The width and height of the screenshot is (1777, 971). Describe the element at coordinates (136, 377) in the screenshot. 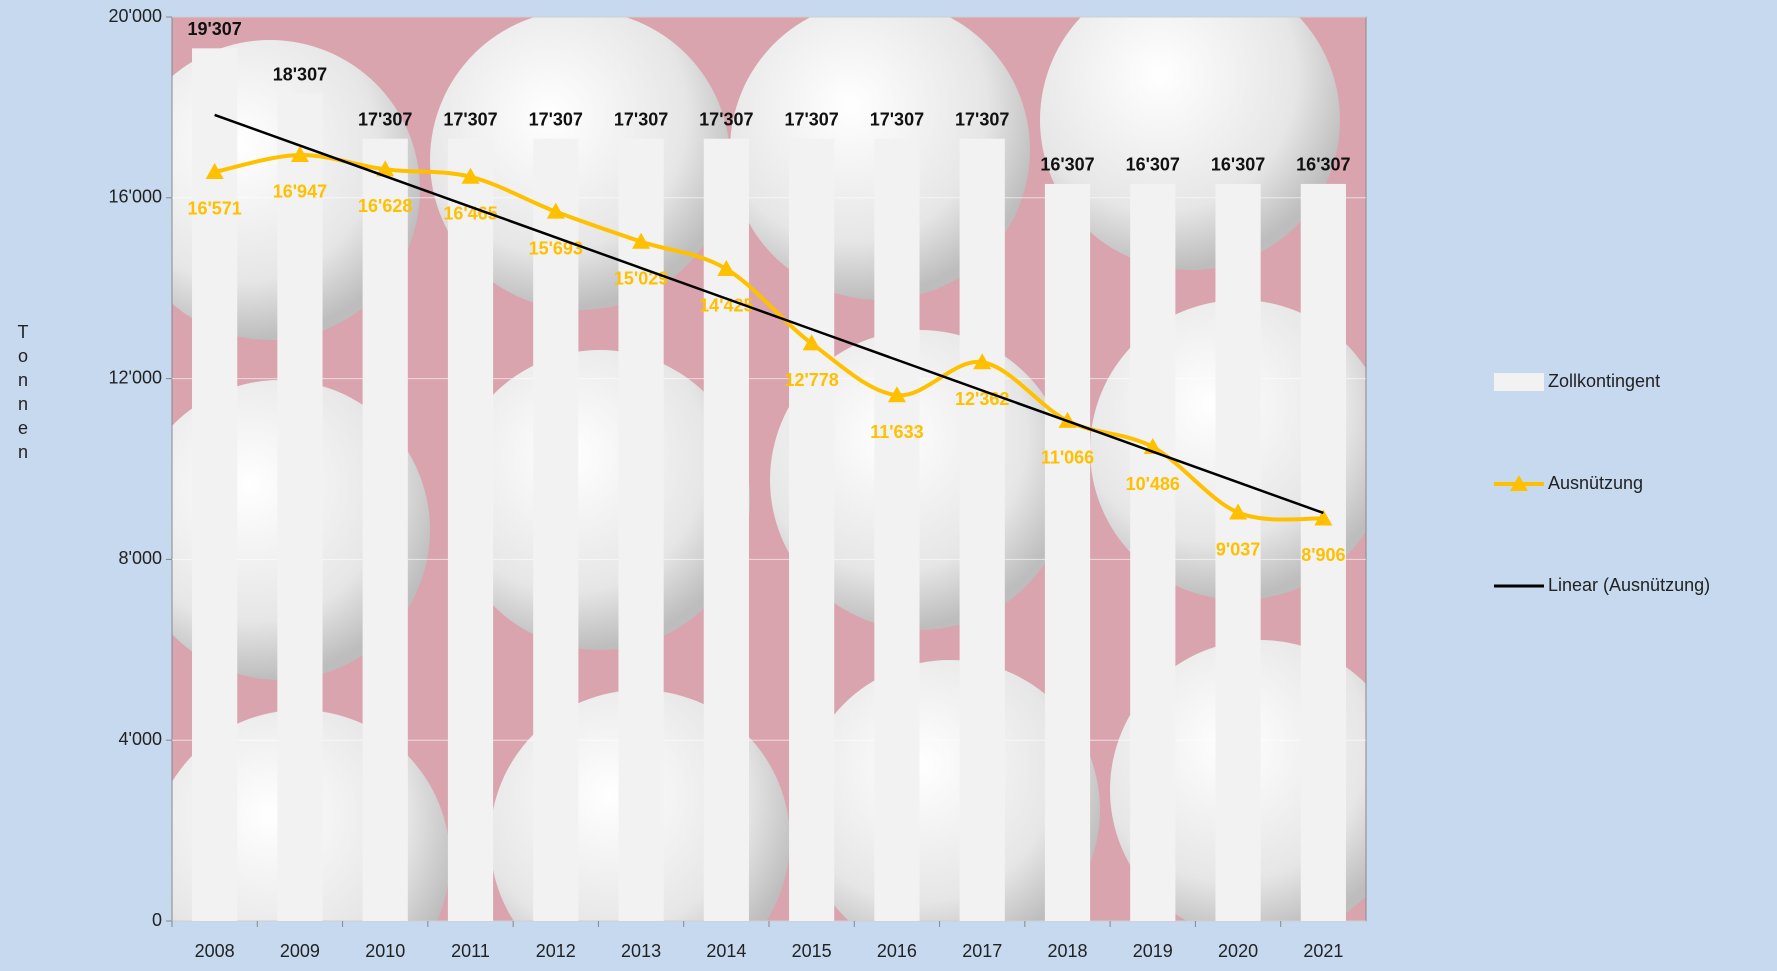

I see `y-tick-label: 12'000` at that location.